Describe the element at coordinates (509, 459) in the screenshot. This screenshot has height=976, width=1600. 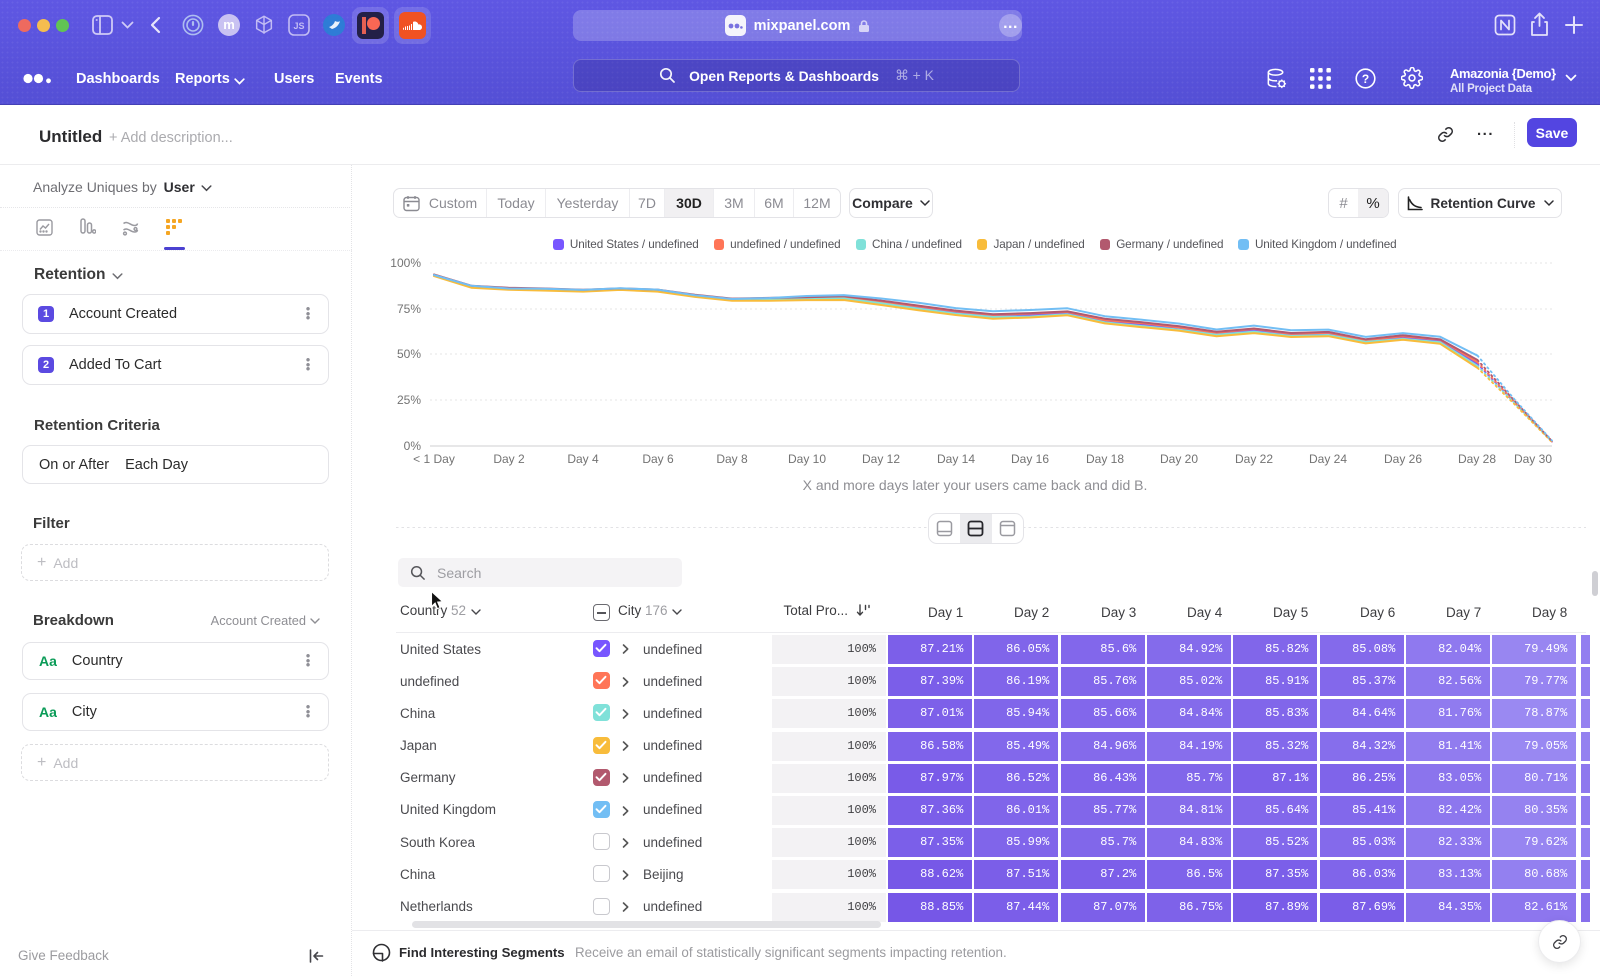
I see `svg-text: Day 2` at that location.